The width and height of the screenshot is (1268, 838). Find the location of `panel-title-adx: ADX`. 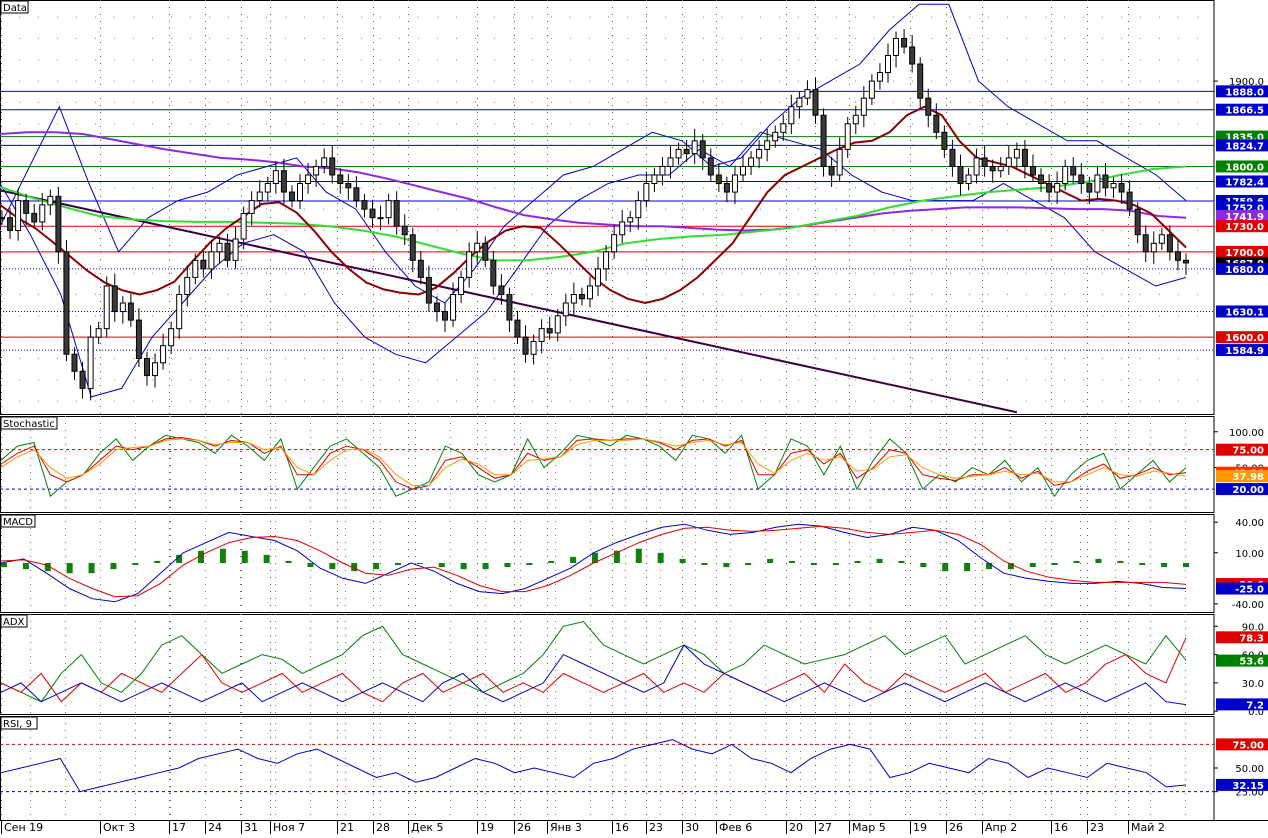

panel-title-adx: ADX is located at coordinates (14, 621).